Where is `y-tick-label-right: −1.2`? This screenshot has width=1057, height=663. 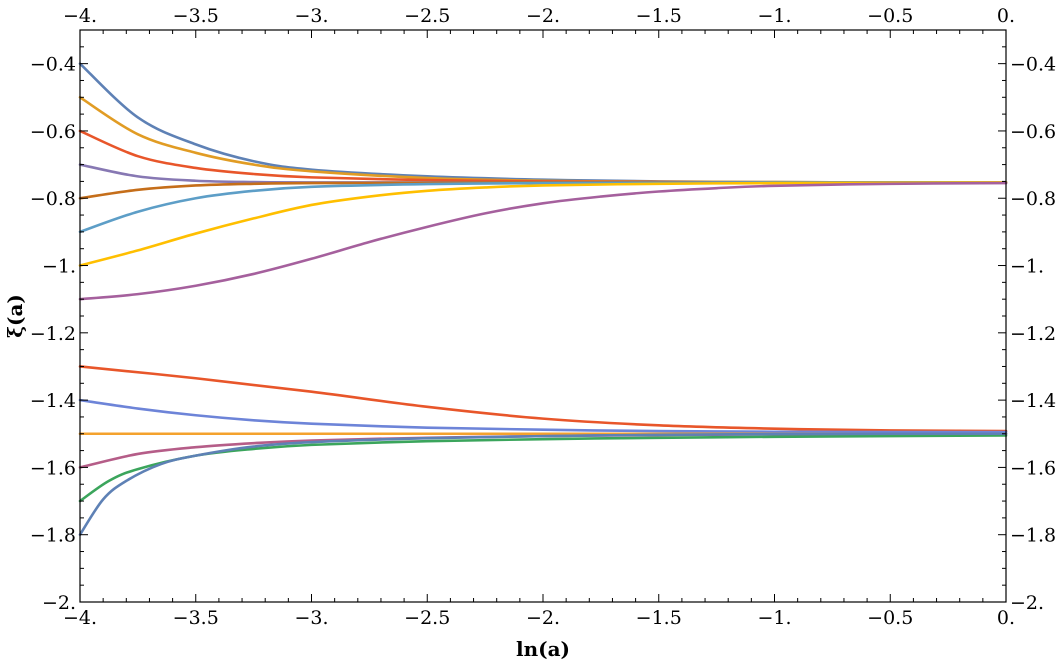 y-tick-label-right: −1.2 is located at coordinates (1033, 334).